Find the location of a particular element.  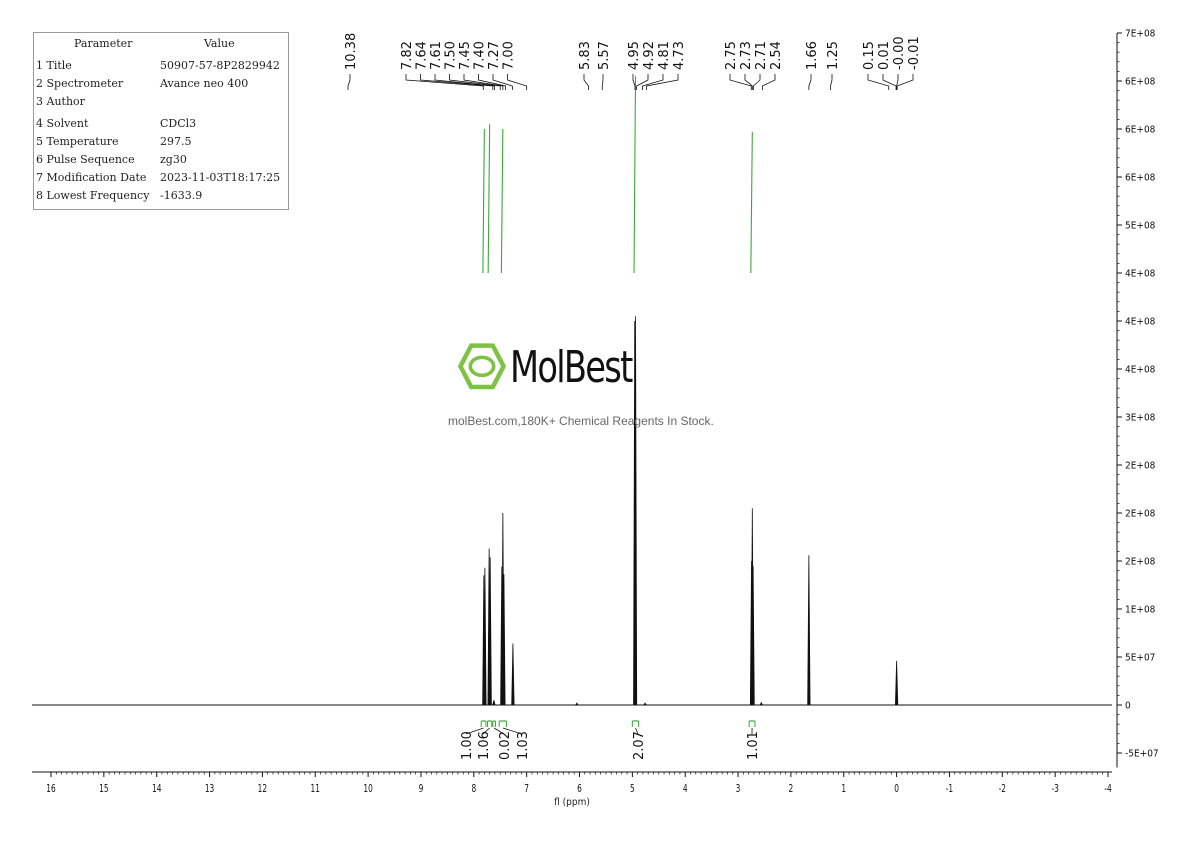

x-tick-label: 5 is located at coordinates (632, 789).